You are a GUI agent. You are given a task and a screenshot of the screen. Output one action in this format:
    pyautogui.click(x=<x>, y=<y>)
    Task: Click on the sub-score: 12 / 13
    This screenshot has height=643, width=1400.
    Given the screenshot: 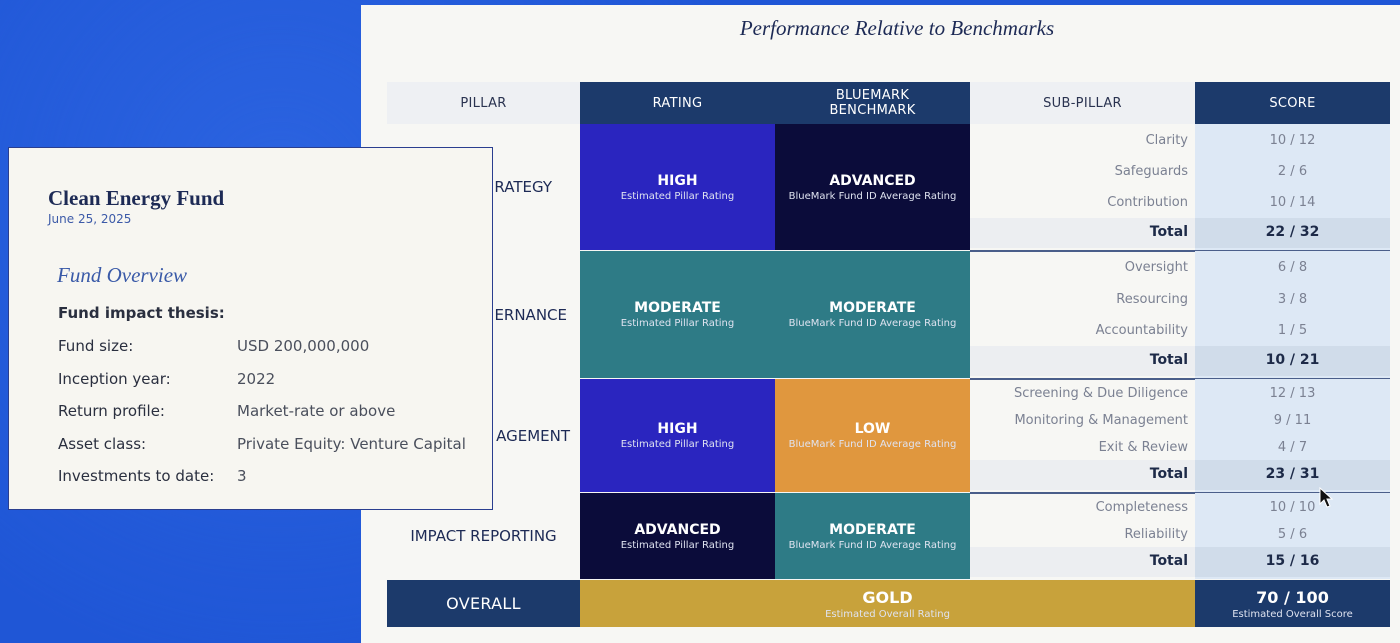 What is the action you would take?
    pyautogui.click(x=1292, y=393)
    